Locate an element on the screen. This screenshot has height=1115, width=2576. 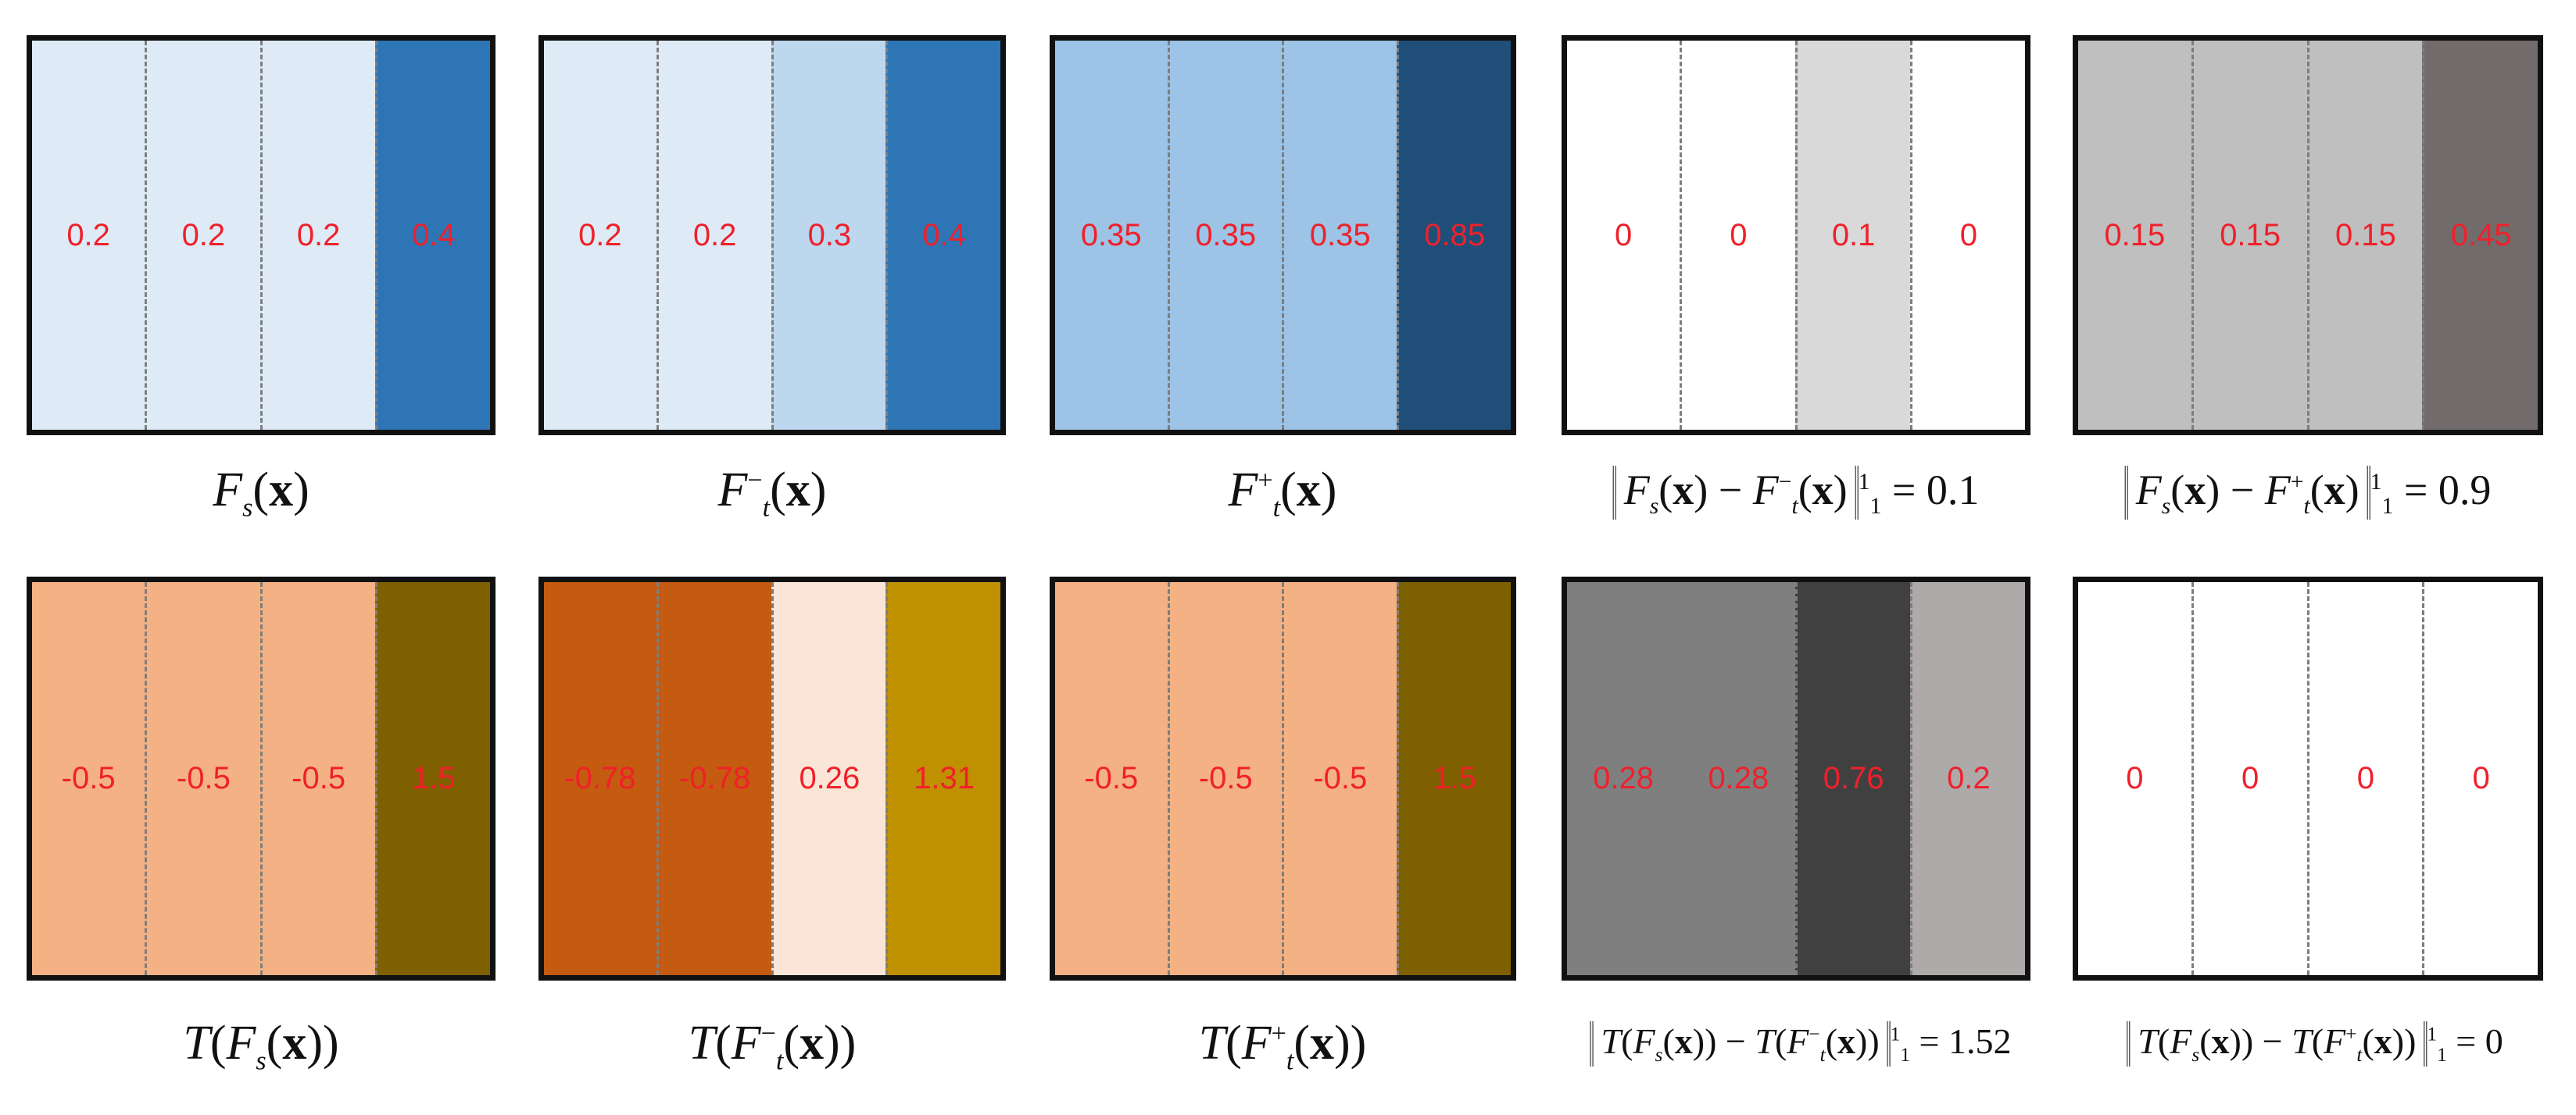
cell: 0.26 is located at coordinates (828, 779).